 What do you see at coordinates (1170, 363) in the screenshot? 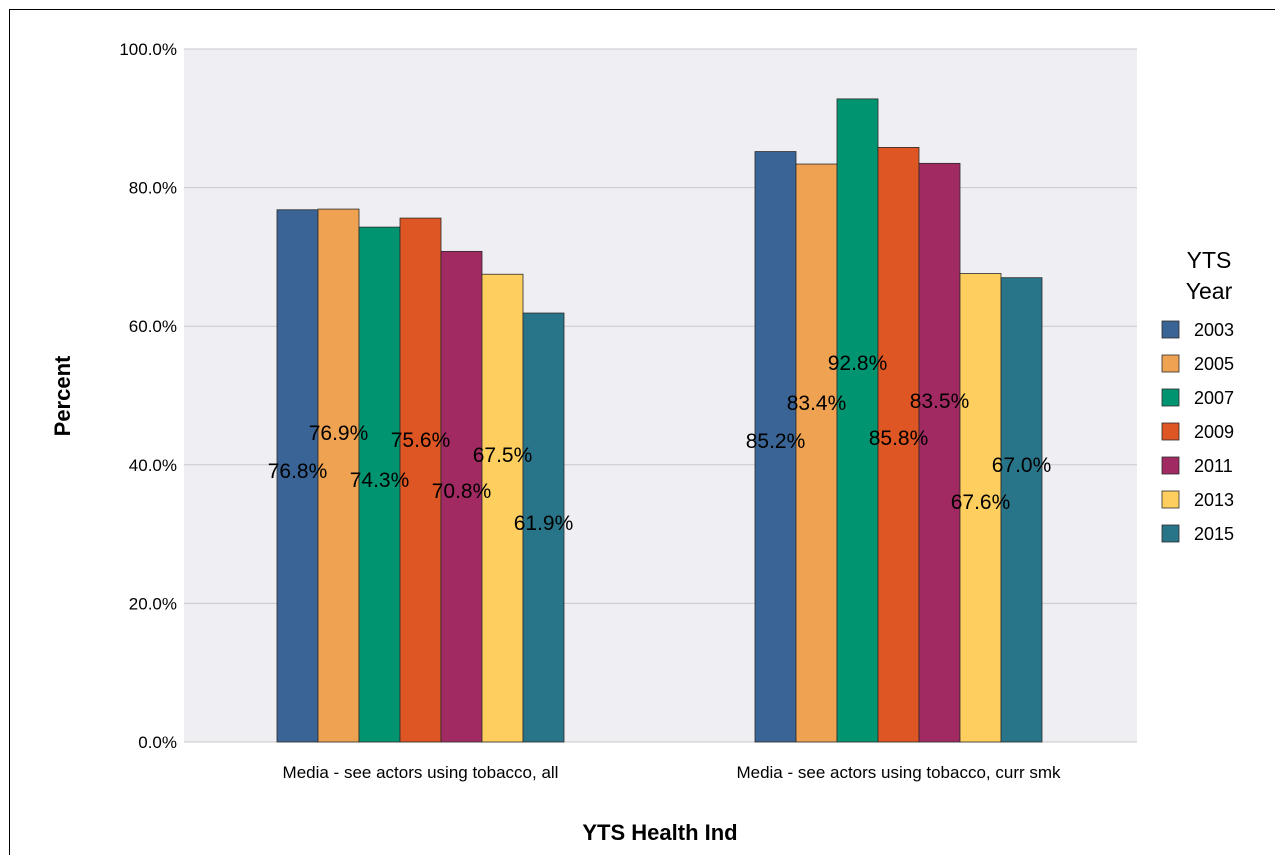
I see `legend-swatch-2005` at bounding box center [1170, 363].